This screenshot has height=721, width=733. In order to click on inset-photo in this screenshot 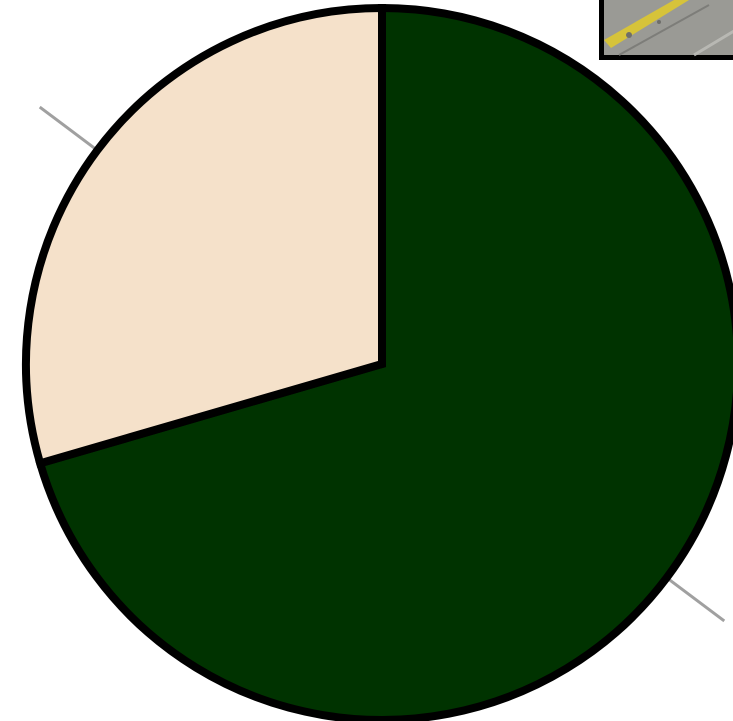, I will do `click(666, 30)`.